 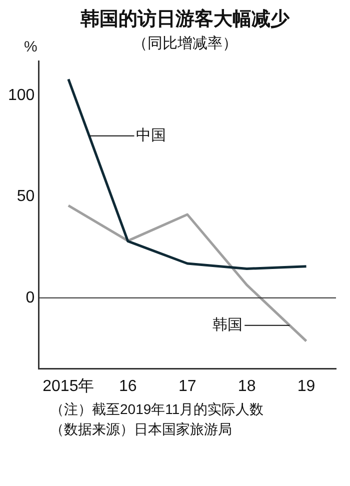 What do you see at coordinates (185, 43) in the screenshot?
I see `chart-subtitle: （同比增减率）` at bounding box center [185, 43].